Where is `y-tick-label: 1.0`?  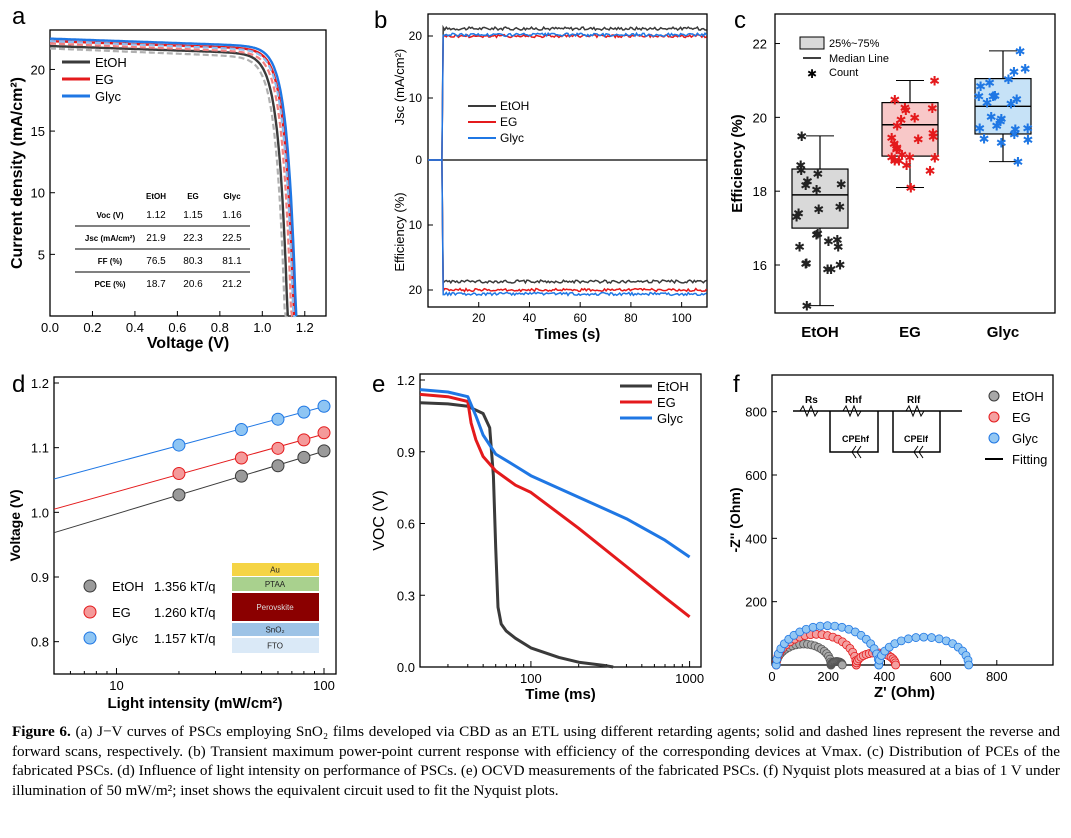
y-tick-label: 1.0 is located at coordinates (40, 512).